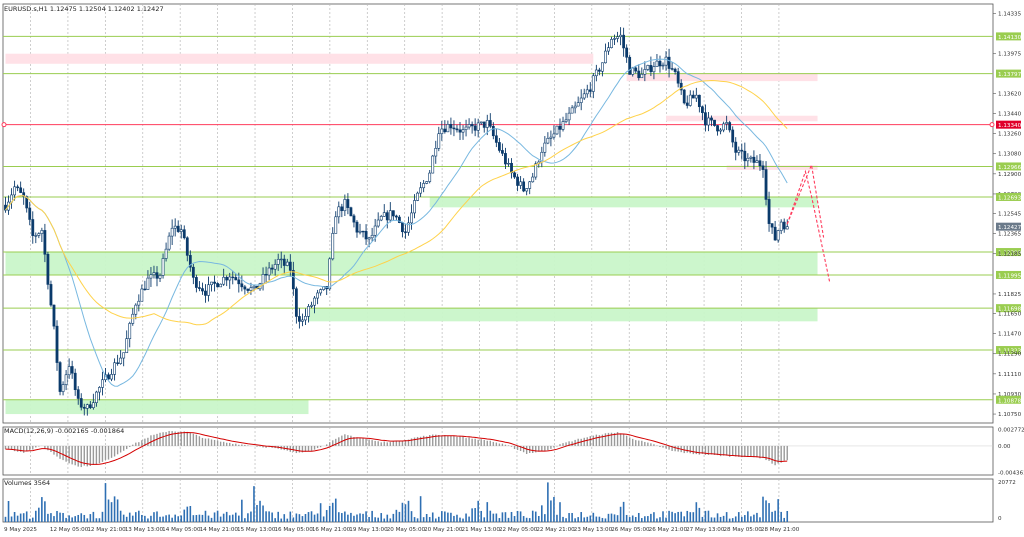 This screenshot has width=1024, height=537. I want to click on time-tick-label: 23 May 13:00, so click(593, 530).